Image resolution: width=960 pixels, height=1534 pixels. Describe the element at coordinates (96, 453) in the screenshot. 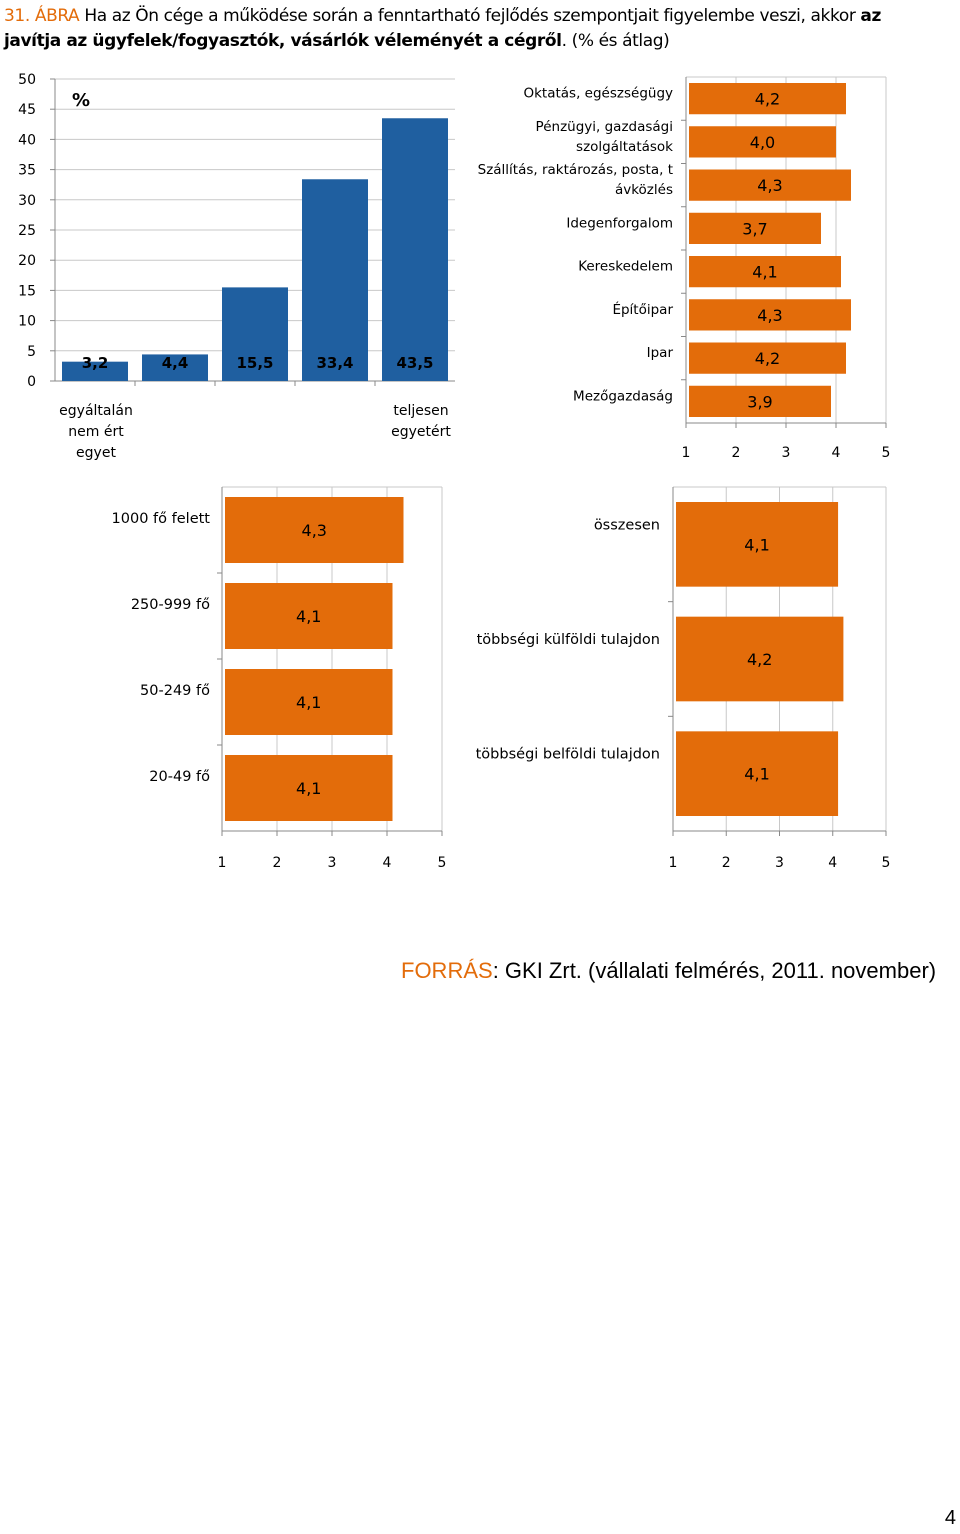

I see `end-label-left: egyet` at that location.